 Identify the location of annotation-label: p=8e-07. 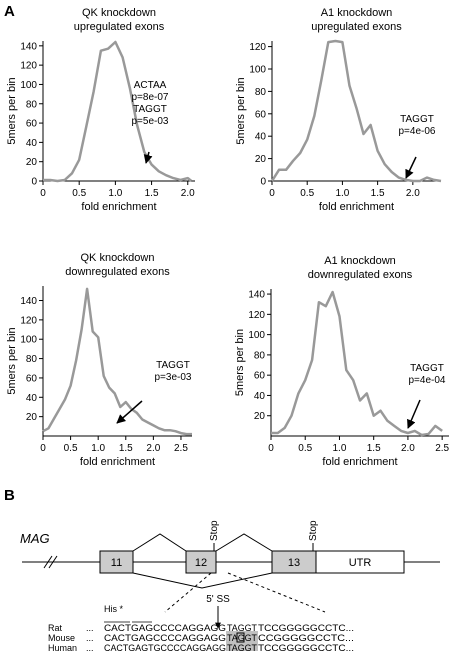
(150, 97).